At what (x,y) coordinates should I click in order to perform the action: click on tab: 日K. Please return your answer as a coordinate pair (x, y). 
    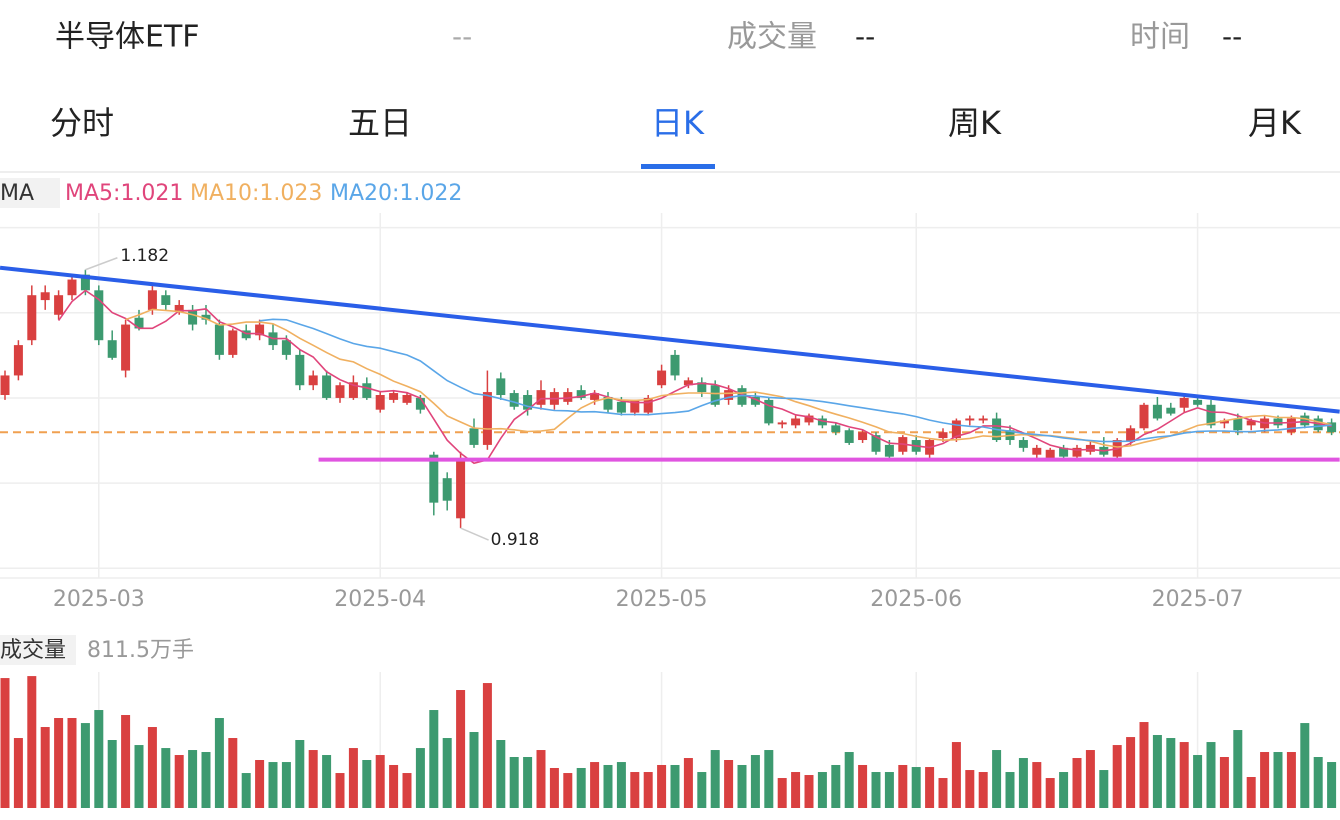
    Looking at the image, I should click on (678, 123).